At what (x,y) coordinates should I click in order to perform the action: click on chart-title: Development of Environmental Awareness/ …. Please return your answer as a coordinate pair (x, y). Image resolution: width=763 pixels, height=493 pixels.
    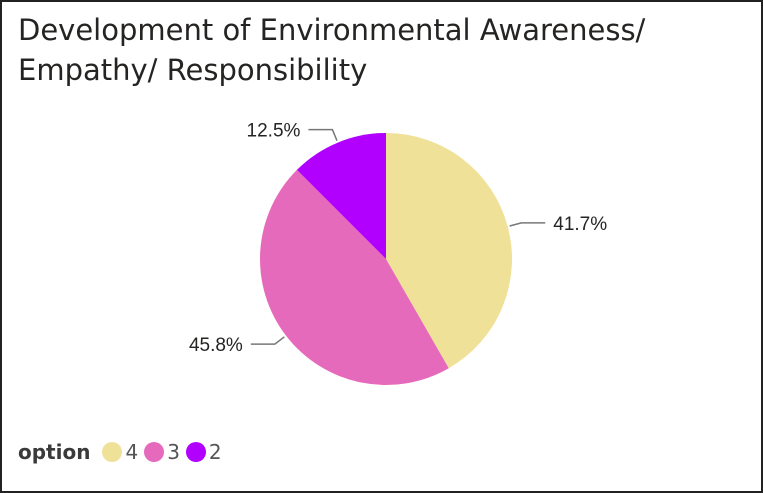
    Looking at the image, I should click on (332, 50).